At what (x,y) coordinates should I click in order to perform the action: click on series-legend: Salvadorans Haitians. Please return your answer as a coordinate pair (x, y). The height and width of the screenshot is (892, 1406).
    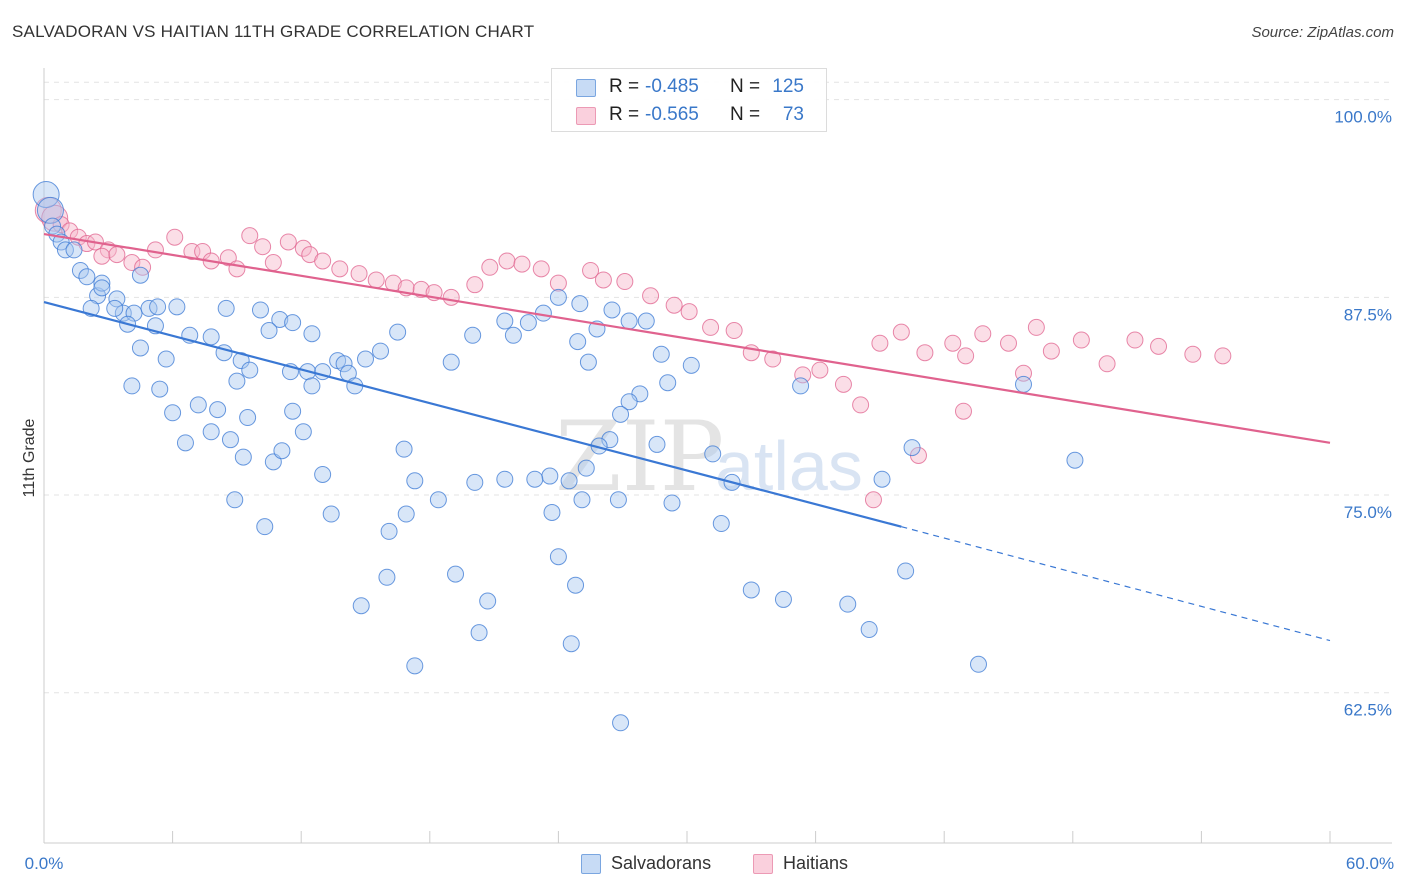
    Looking at the image, I should click on (703, 864).